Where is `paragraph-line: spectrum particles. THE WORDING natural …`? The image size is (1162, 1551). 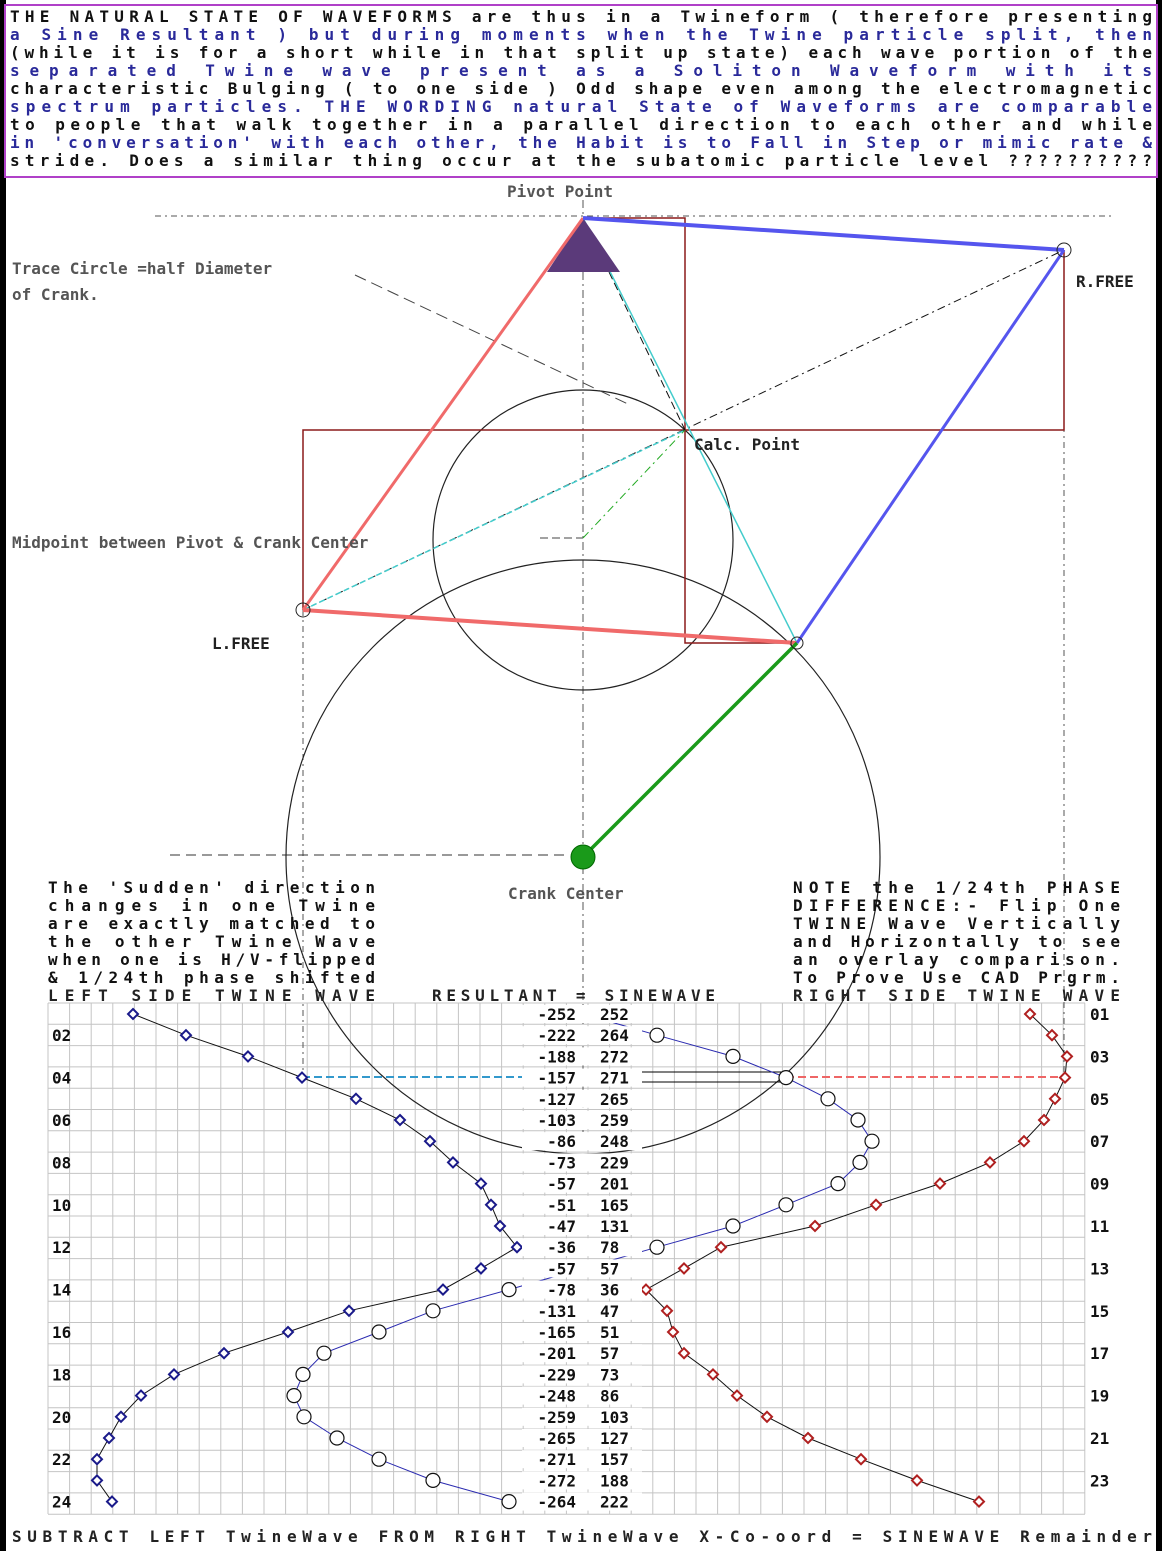 paragraph-line: spectrum particles. THE WORDING natural … is located at coordinates (581, 106).